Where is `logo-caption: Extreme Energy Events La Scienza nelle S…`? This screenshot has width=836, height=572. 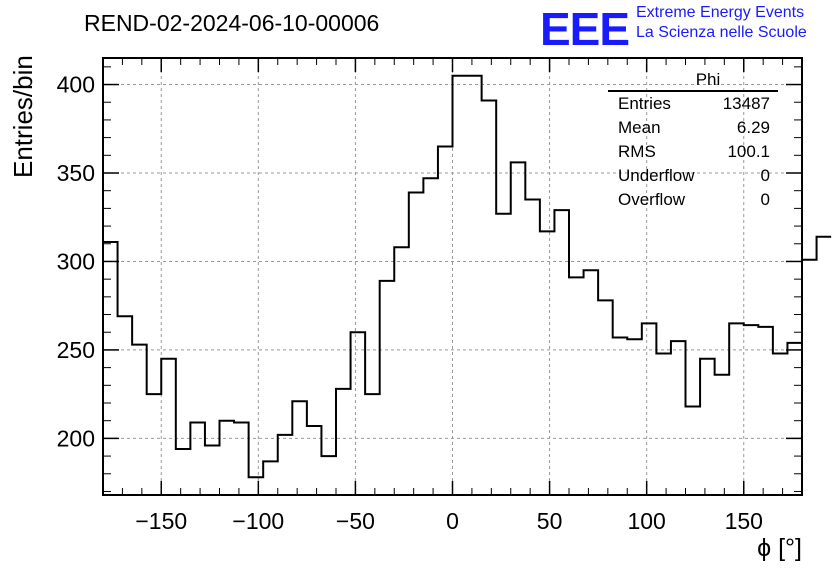 logo-caption: Extreme Energy Events La Scienza nelle S… is located at coordinates (721, 23).